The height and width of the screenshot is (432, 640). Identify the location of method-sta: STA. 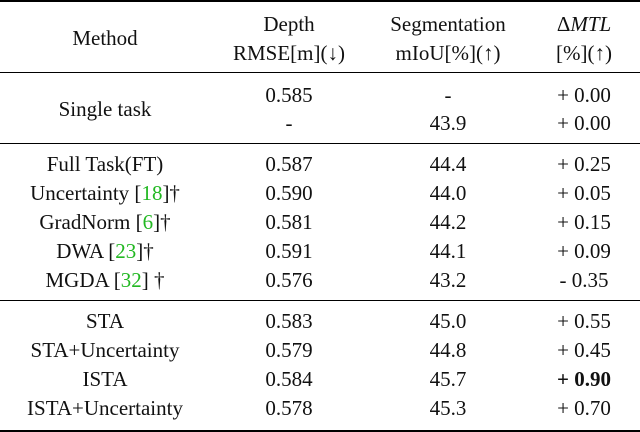
(105, 321).